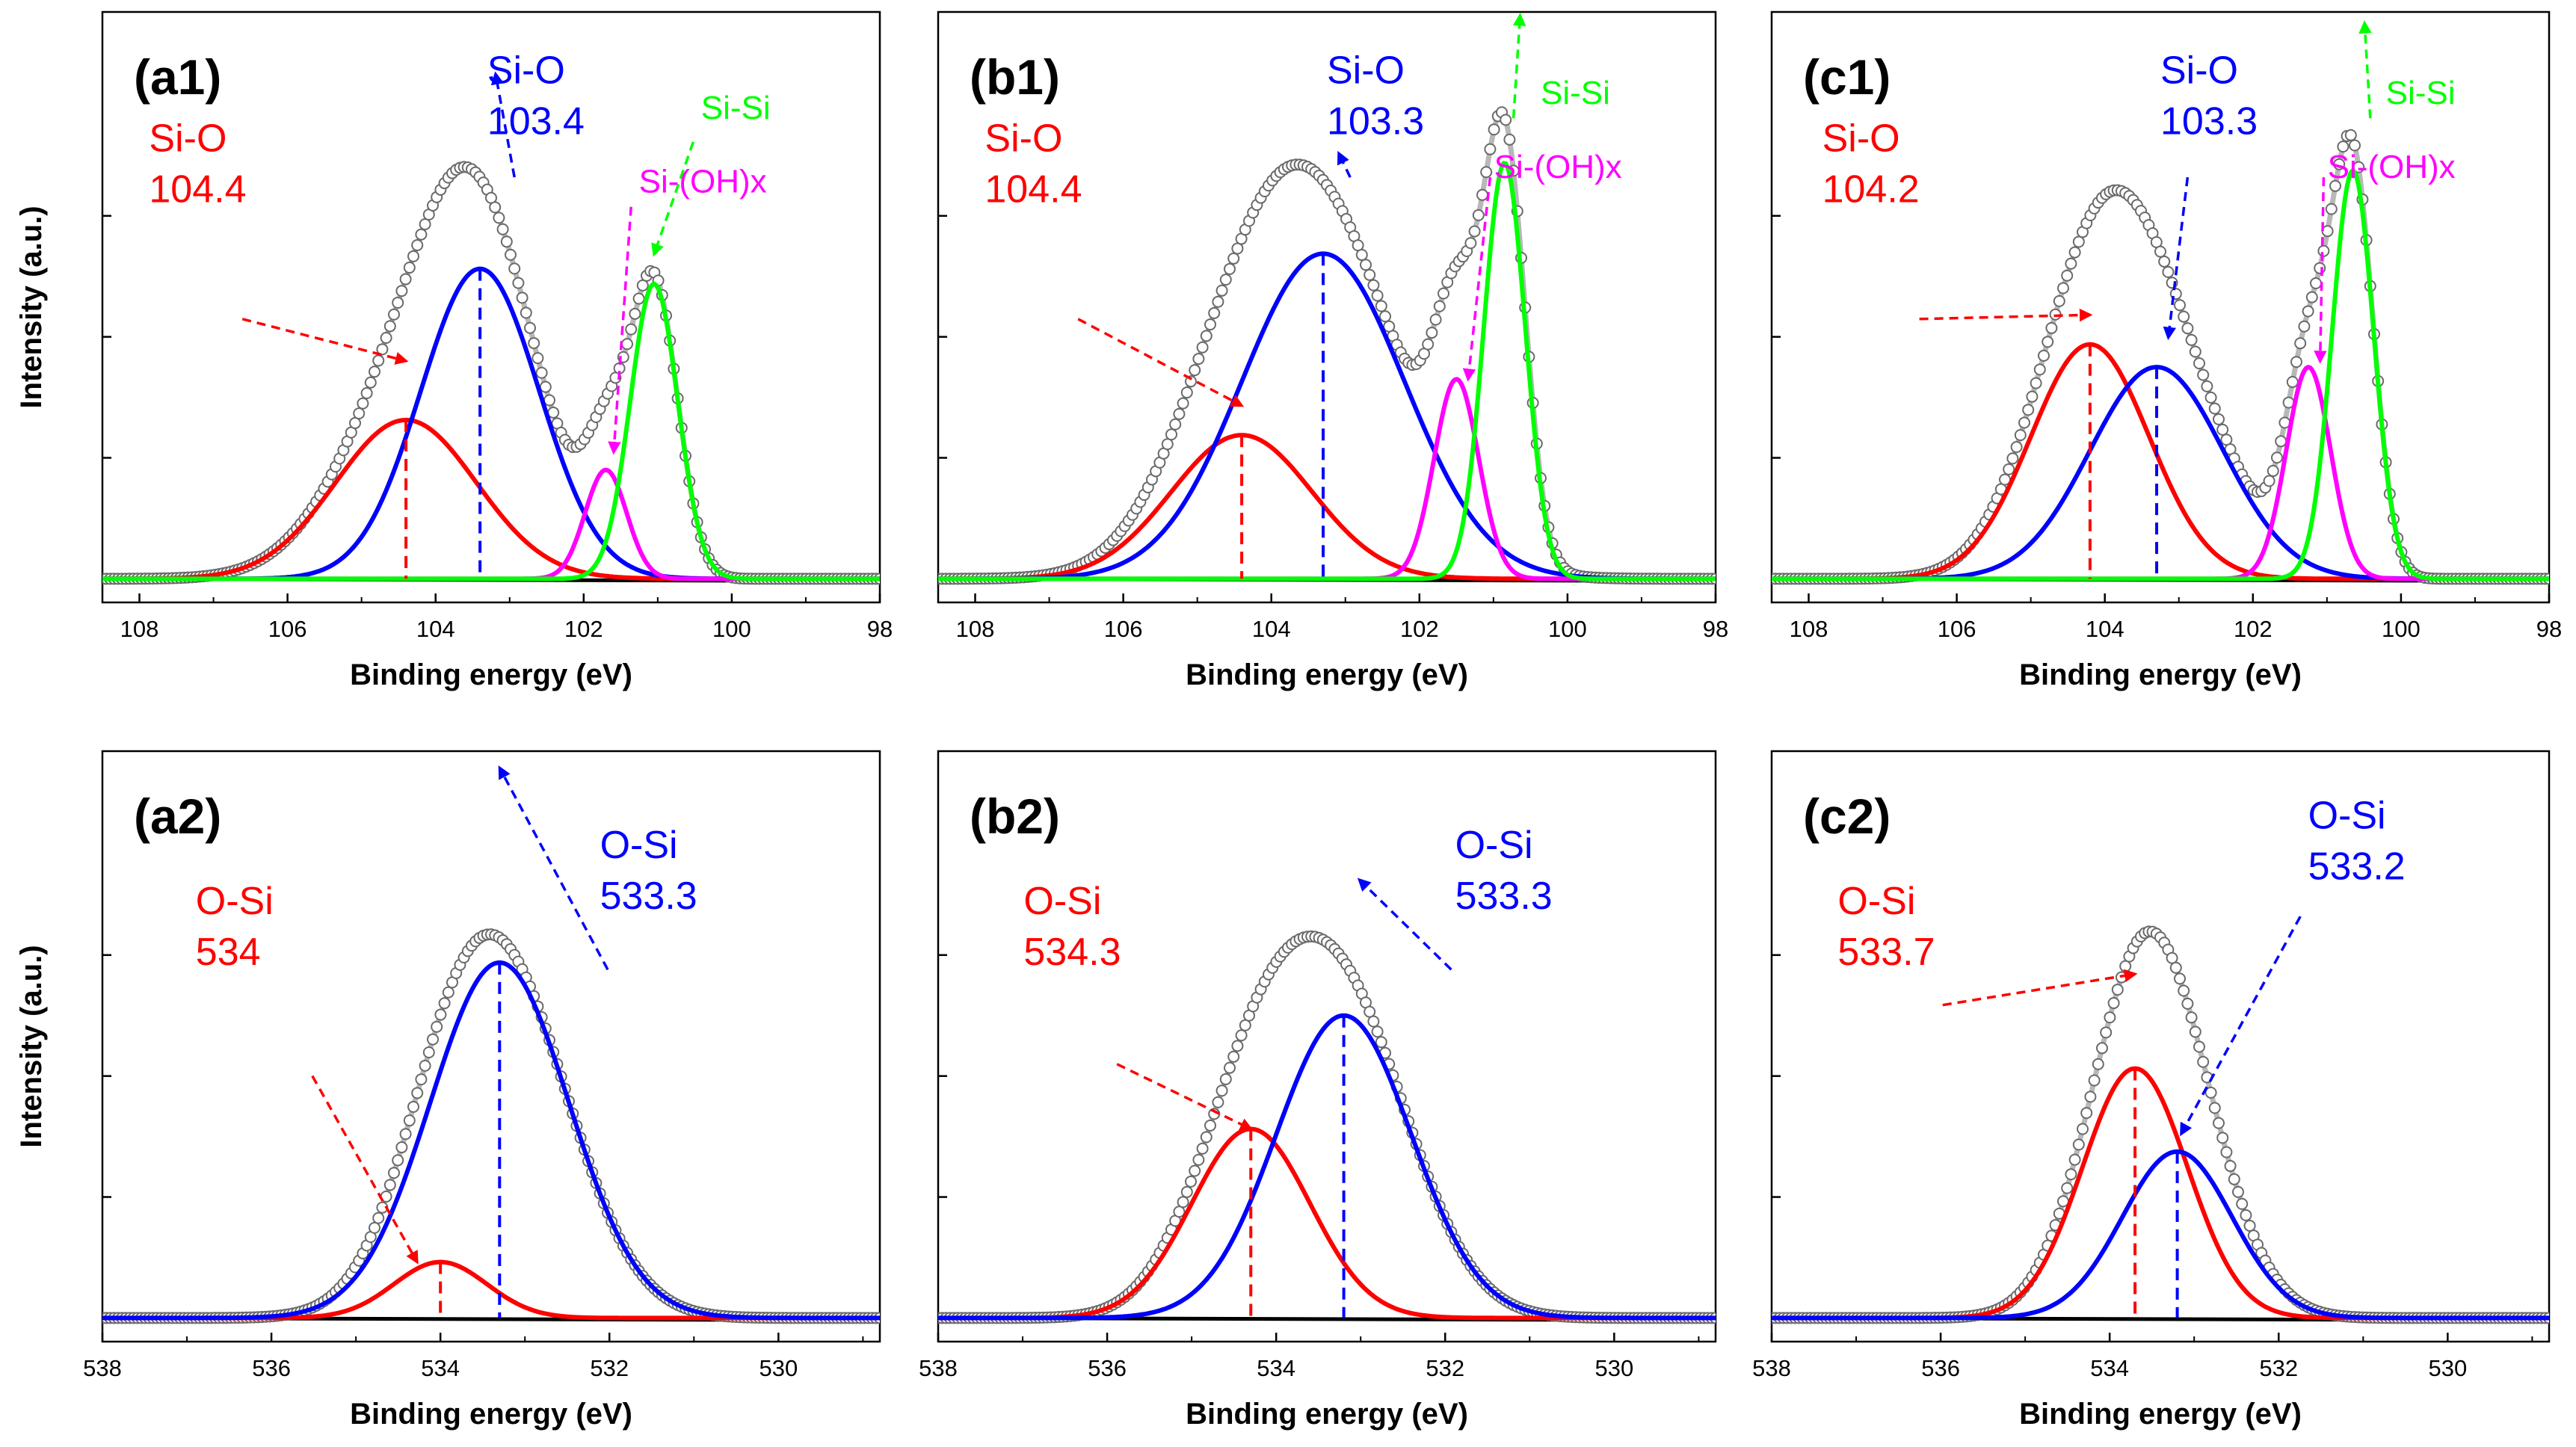  I want to click on annotation-value: 534.3, so click(1072, 952).